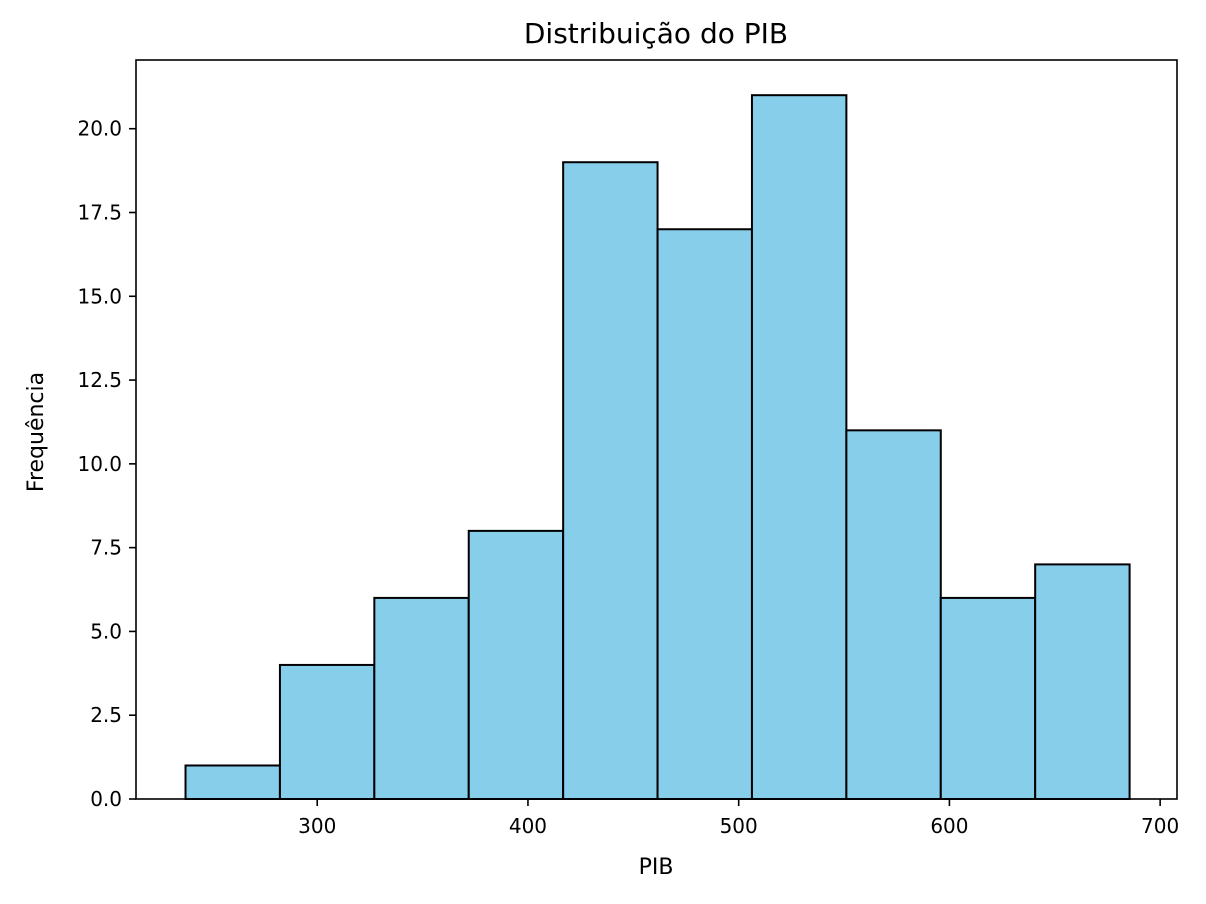 Image resolution: width=1206 pixels, height=904 pixels. I want to click on x-axis: 300 400 500 600 700, so click(738, 818).